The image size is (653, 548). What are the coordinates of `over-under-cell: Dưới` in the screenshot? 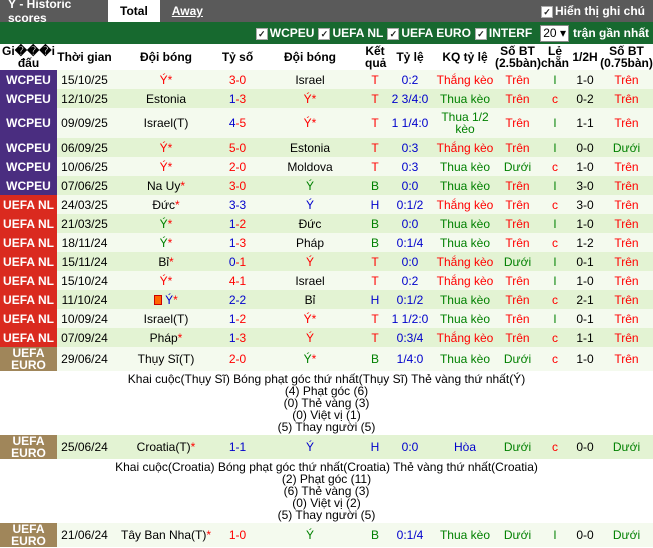 It's located at (517, 535).